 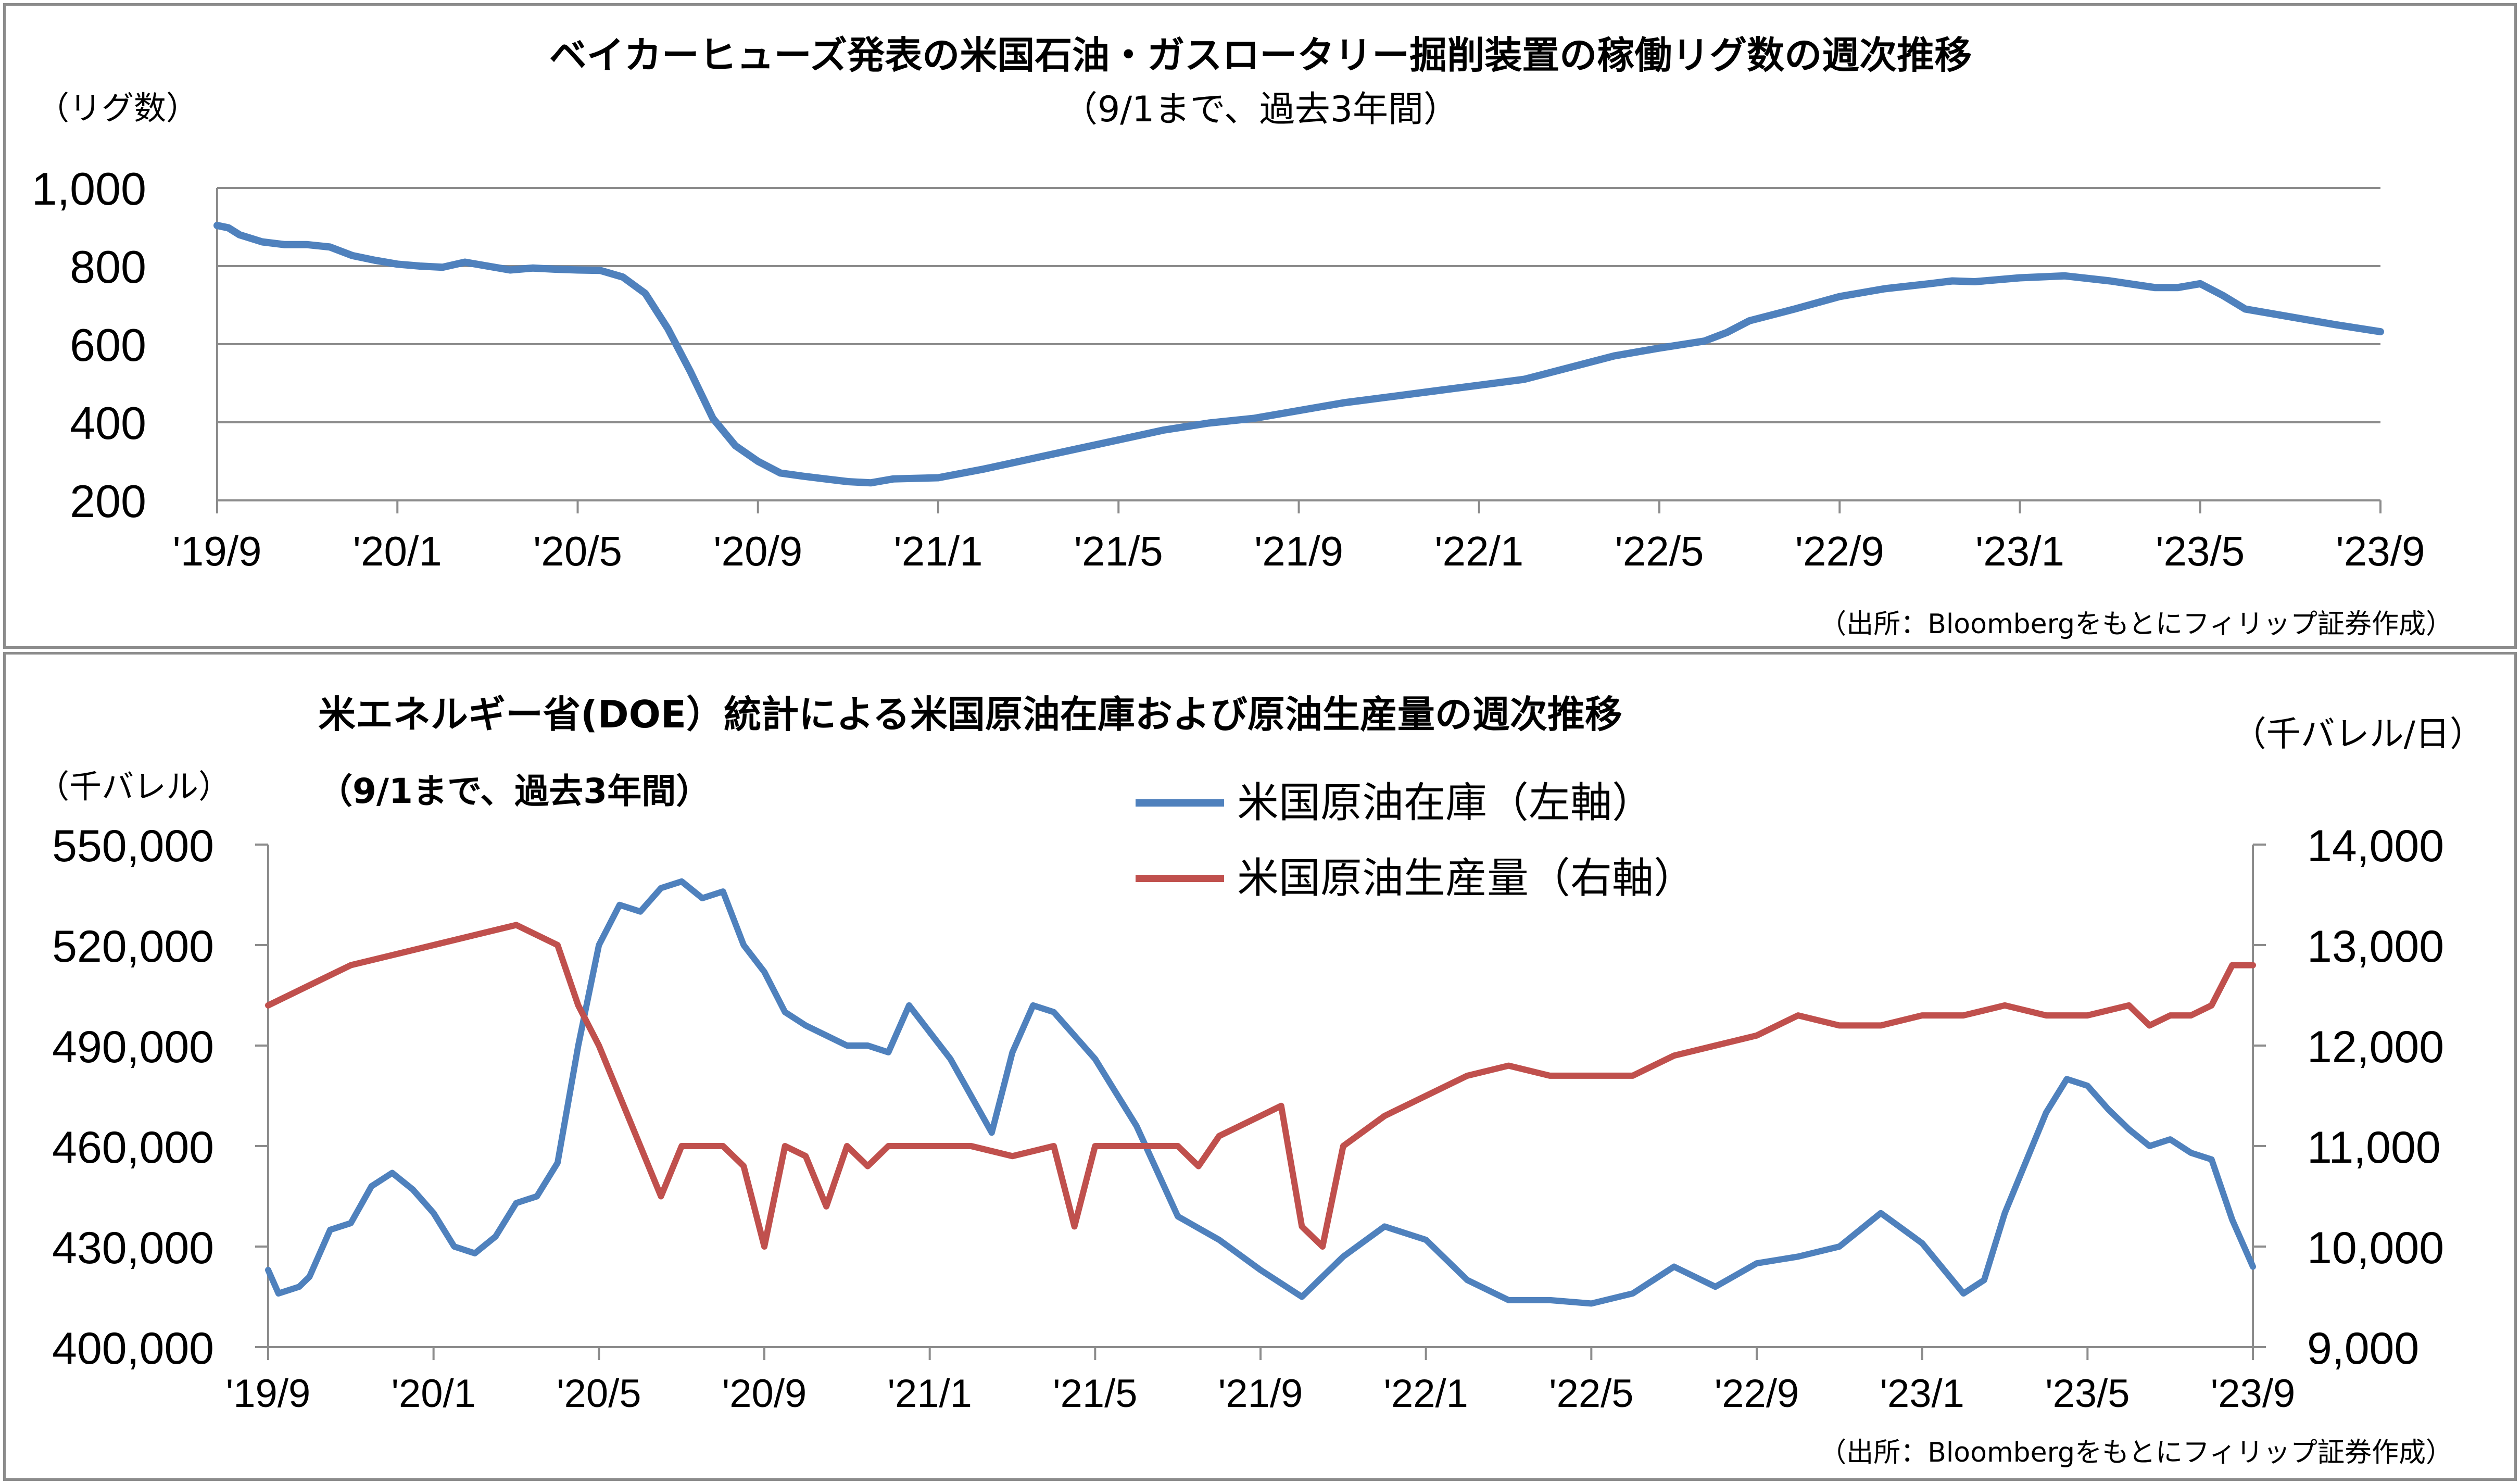 I want to click on legend-inventory-label: 米国原油在庫（左軸）, so click(x=1446, y=802).